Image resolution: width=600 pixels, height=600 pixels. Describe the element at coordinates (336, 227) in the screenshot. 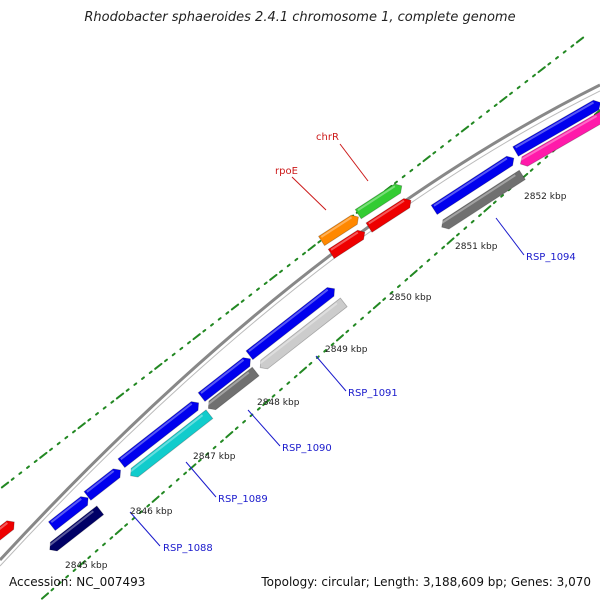

I see `feature-rpoe-highlight` at that location.